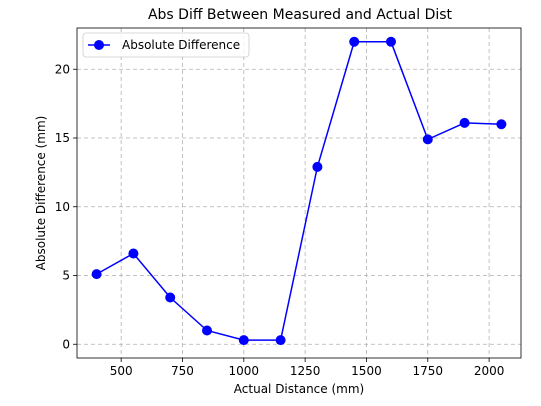 This screenshot has height=406, width=541. Describe the element at coordinates (182, 371) in the screenshot. I see `x-tick-label: 750` at that location.